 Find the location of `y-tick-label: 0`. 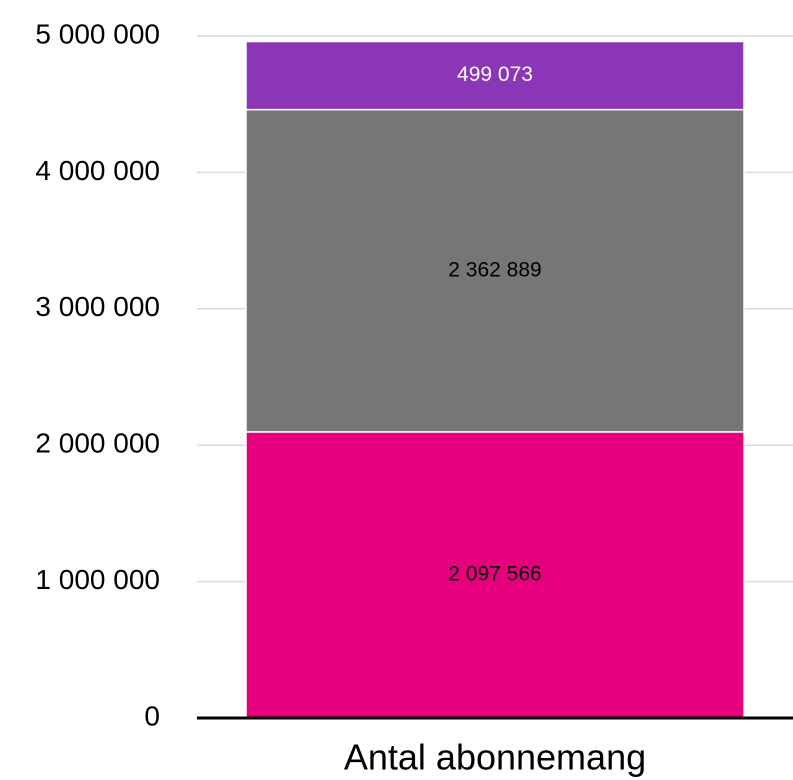

y-tick-label: 0 is located at coordinates (152, 715).